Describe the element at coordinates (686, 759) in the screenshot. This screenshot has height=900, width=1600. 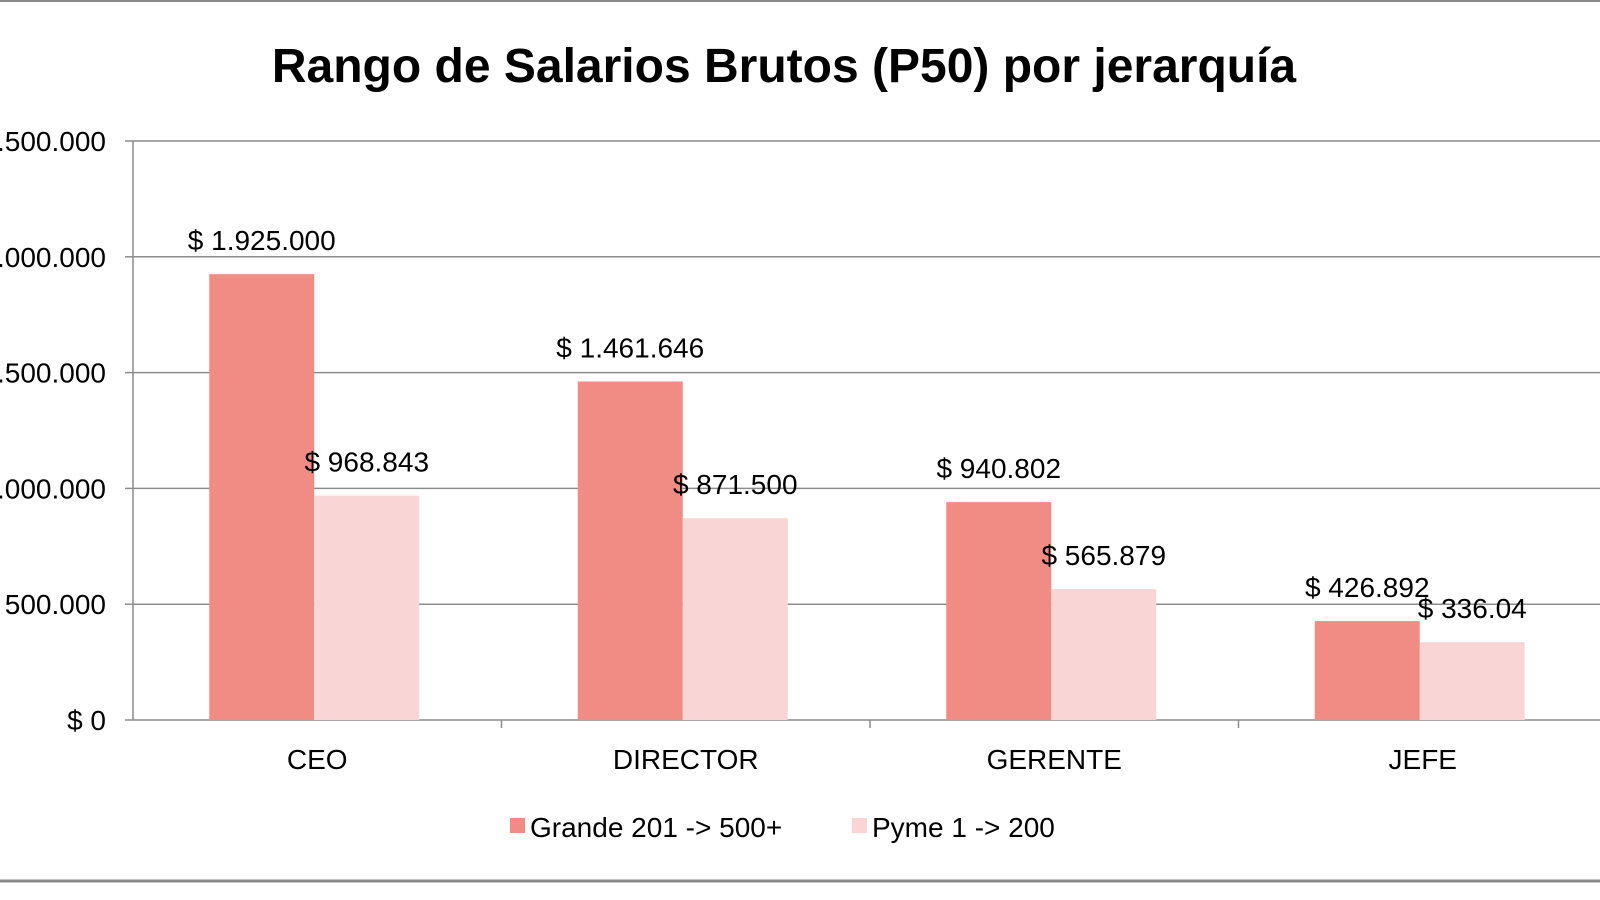
I see `x-tick-label: DIRECTOR` at that location.